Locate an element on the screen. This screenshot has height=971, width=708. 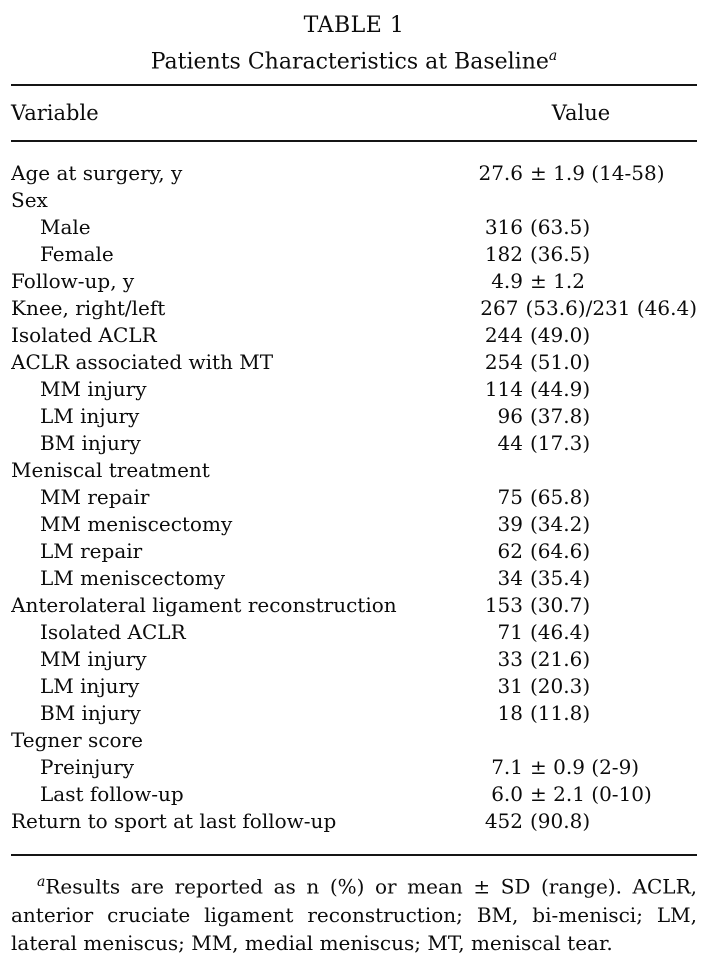
table-subtitle: Patients Characteristics at Baselinea is located at coordinates (354, 59).